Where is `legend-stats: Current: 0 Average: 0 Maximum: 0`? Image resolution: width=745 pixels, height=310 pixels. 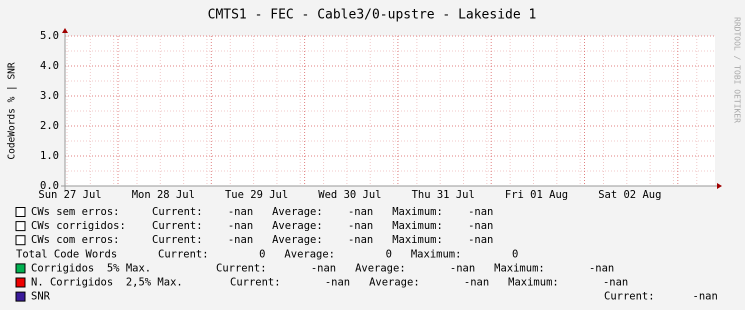
legend-stats: Current: 0 Average: 0 Maximum: 0 is located at coordinates (338, 254).